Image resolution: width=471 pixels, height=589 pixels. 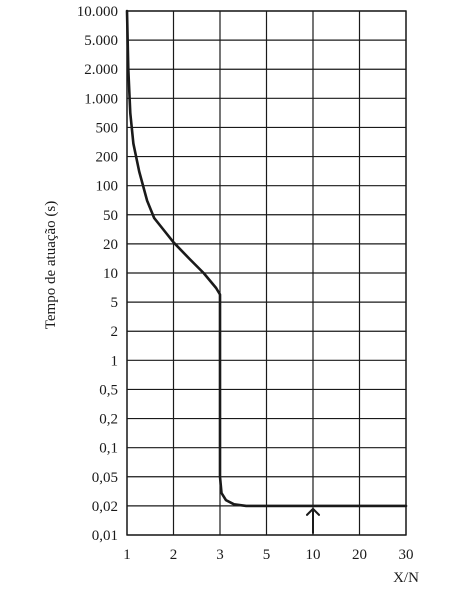 I want to click on y-tick-label: 1, so click(x=115, y=361).